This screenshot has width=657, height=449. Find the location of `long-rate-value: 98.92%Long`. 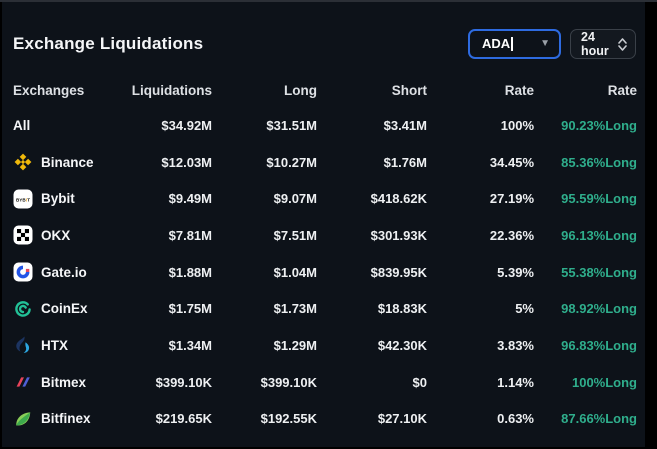

long-rate-value: 98.92%Long is located at coordinates (599, 309).